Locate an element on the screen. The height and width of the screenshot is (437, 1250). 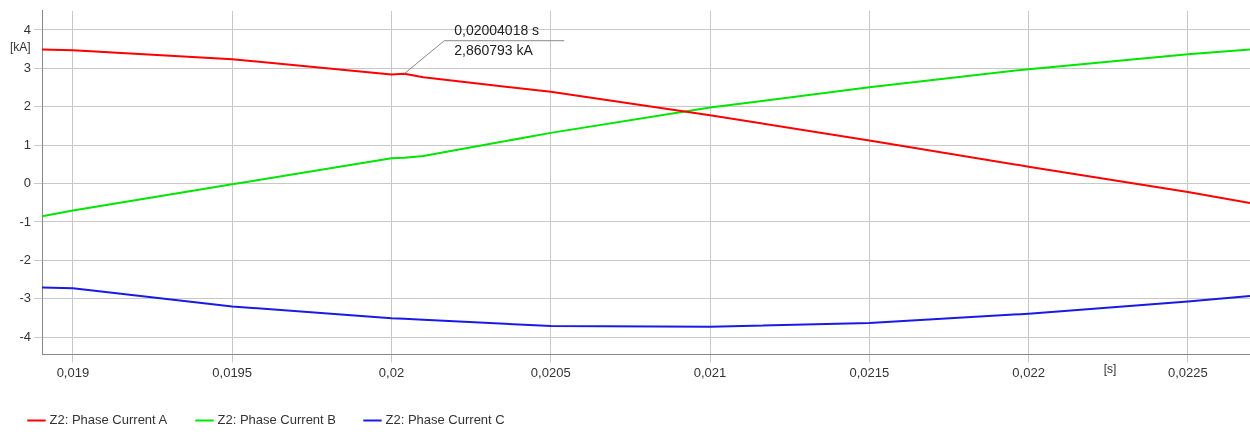
y-tick-label: -4 is located at coordinates (25, 336).